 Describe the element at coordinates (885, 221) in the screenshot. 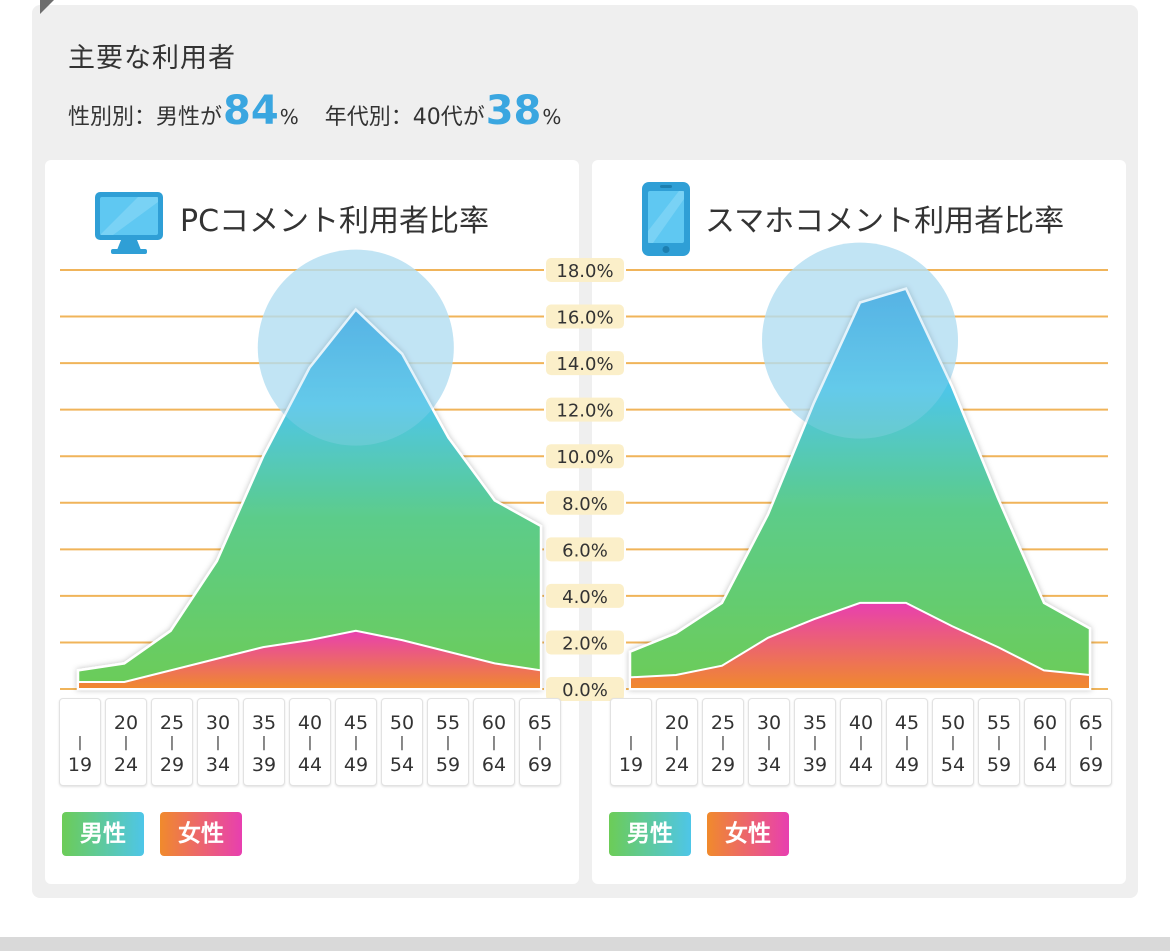

I see `smartphone-chart-title: スマホコメント利用者比率` at that location.